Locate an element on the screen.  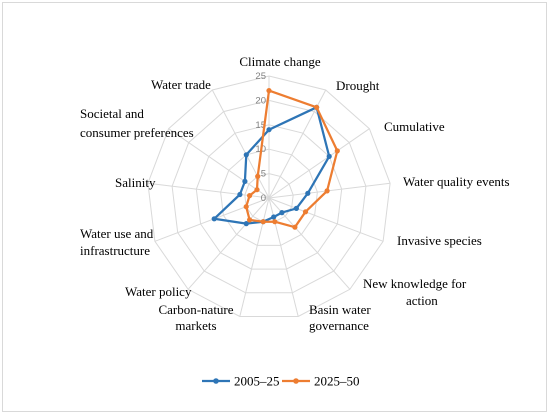
category-label: Climate change is located at coordinates (279, 61).